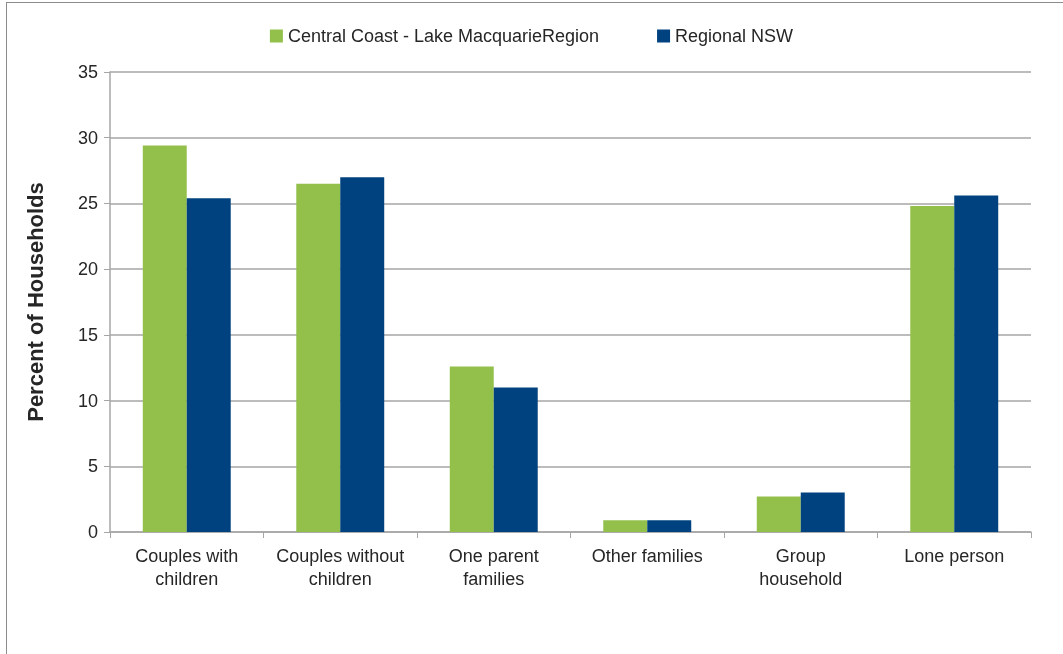 The image size is (1063, 654). Describe the element at coordinates (187, 567) in the screenshot. I see `x-tick-label: Couples with children` at that location.